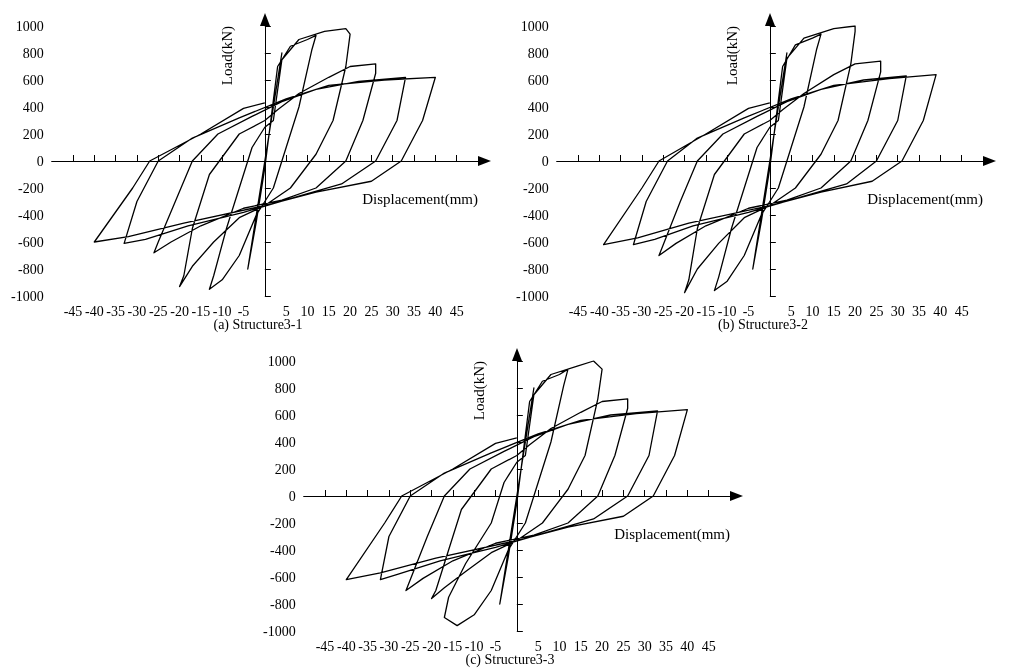  What do you see at coordinates (763, 324) in the screenshot?
I see `text: (b) Structure3-2` at bounding box center [763, 324].